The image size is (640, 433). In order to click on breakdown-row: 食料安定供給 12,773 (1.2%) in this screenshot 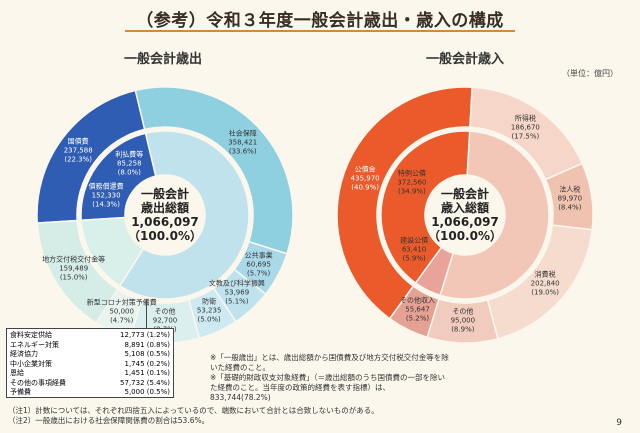, I will do `click(90, 335)`.